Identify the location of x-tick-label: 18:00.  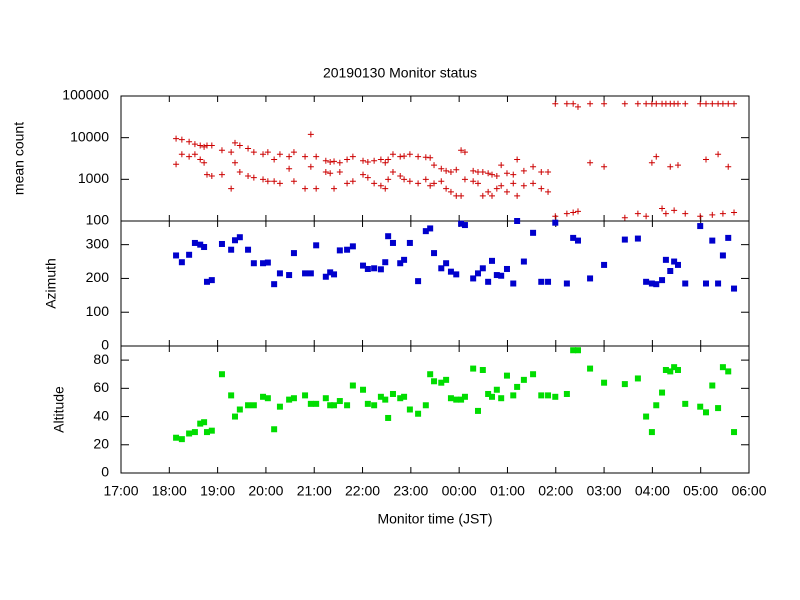
(169, 491).